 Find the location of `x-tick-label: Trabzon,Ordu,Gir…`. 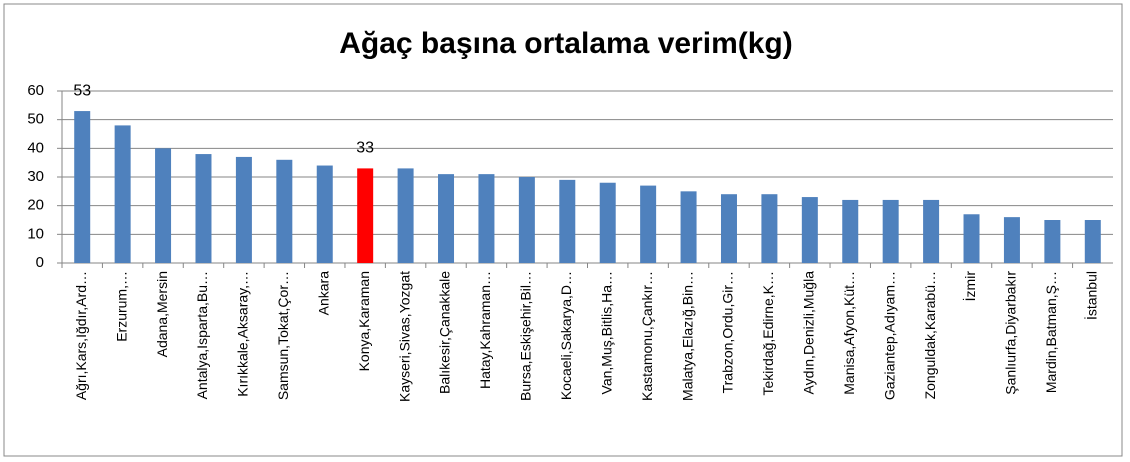

x-tick-label: Trabzon,Ordu,Gir… is located at coordinates (728, 332).